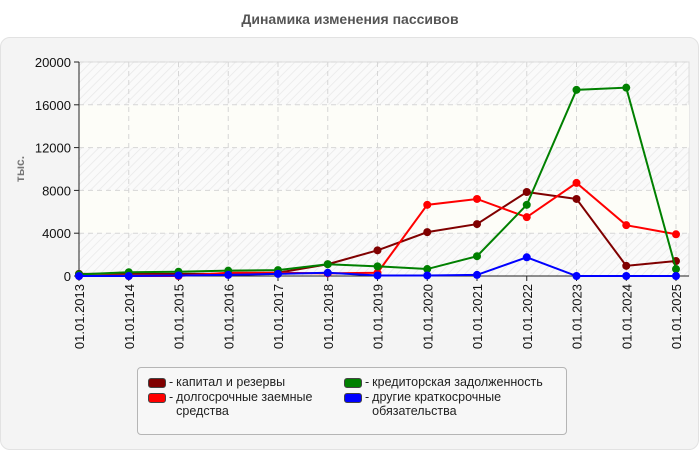 The image size is (700, 450). I want to click on y-tick-label: 8000, so click(56, 190).